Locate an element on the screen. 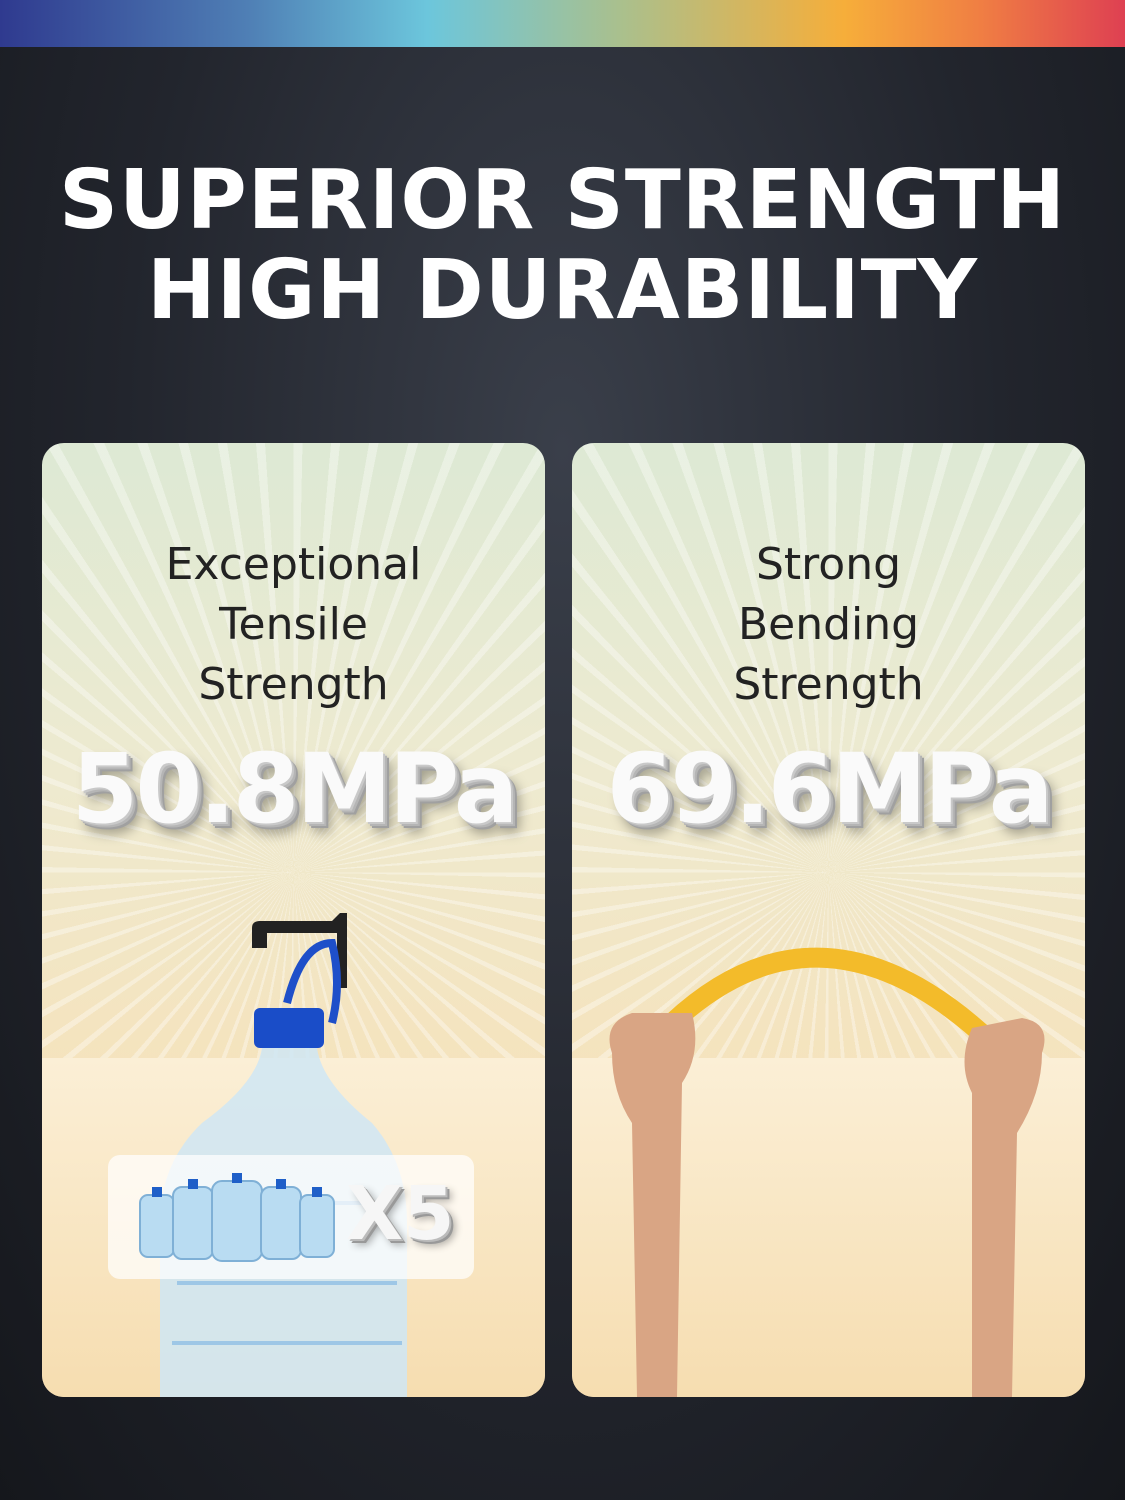  headline-line-2: HIGH DURABILITY is located at coordinates (562, 290).